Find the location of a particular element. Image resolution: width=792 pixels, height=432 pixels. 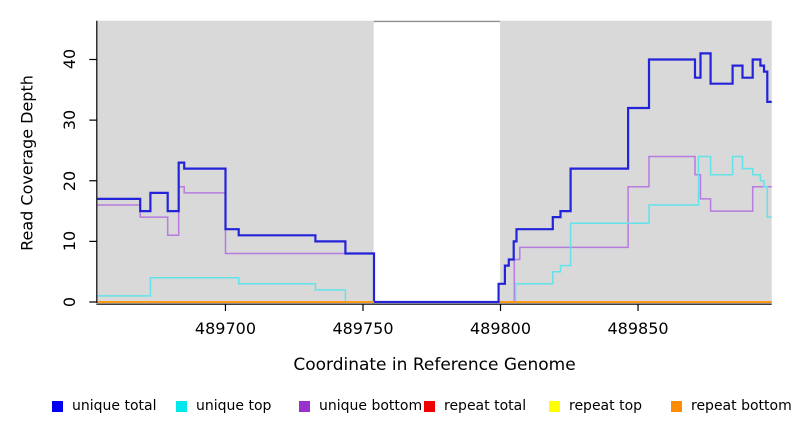

x-tick-label: 489850 is located at coordinates (638, 328).